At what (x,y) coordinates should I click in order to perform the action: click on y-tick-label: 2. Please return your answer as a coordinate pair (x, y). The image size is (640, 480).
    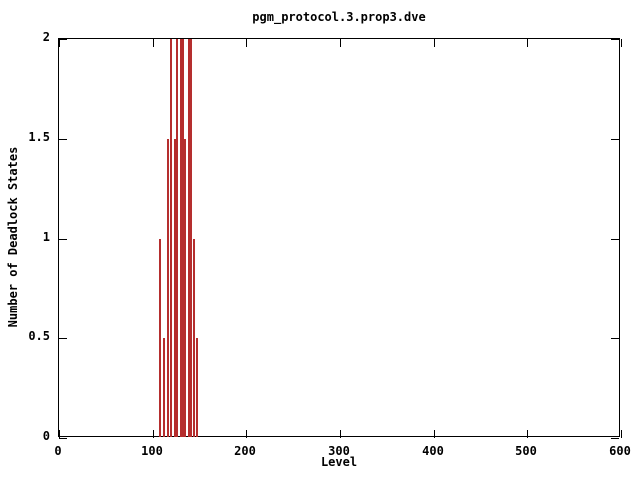
    Looking at the image, I should click on (46, 37).